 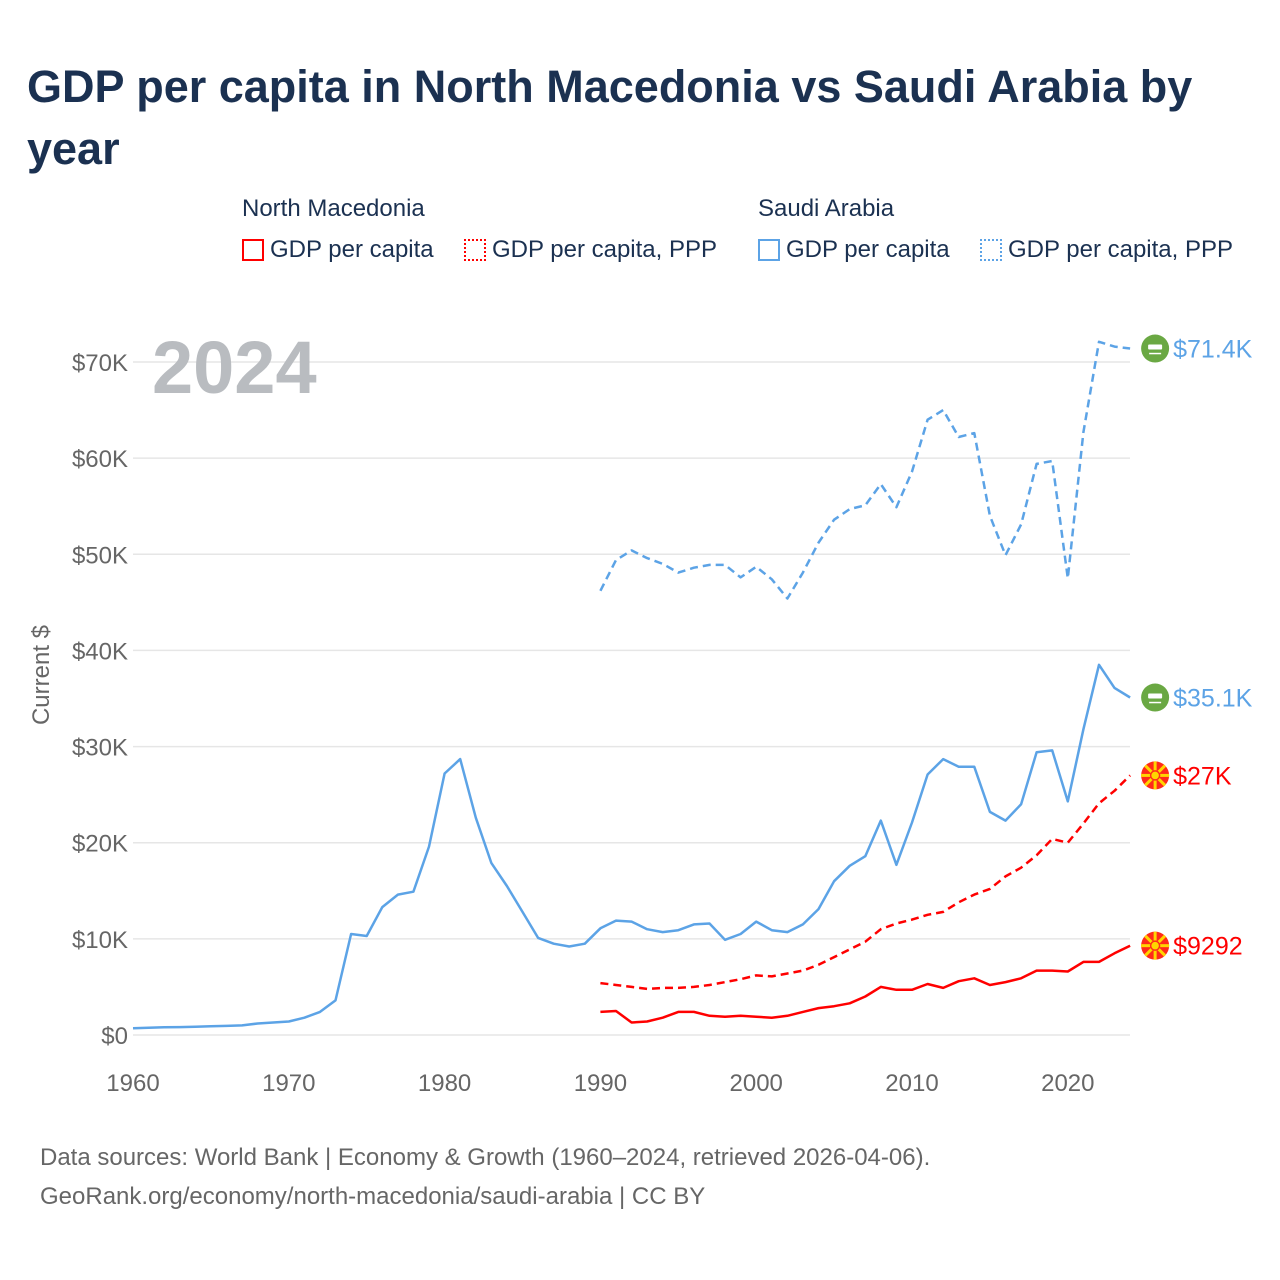 What do you see at coordinates (100, 459) in the screenshot?
I see `y-tick-label: $60K` at bounding box center [100, 459].